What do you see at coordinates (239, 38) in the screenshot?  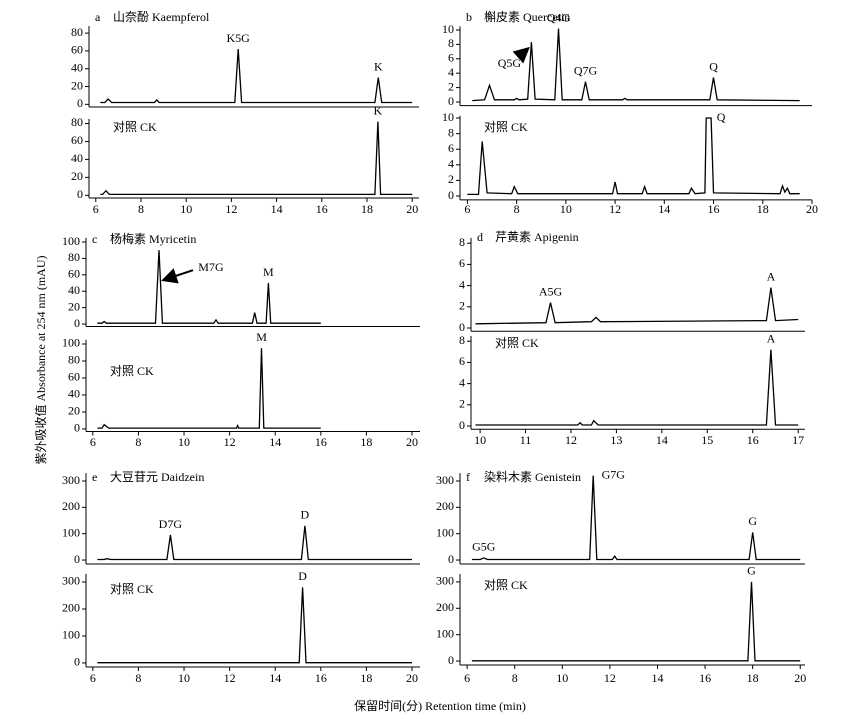 I see `peak-label: K5G` at bounding box center [239, 38].